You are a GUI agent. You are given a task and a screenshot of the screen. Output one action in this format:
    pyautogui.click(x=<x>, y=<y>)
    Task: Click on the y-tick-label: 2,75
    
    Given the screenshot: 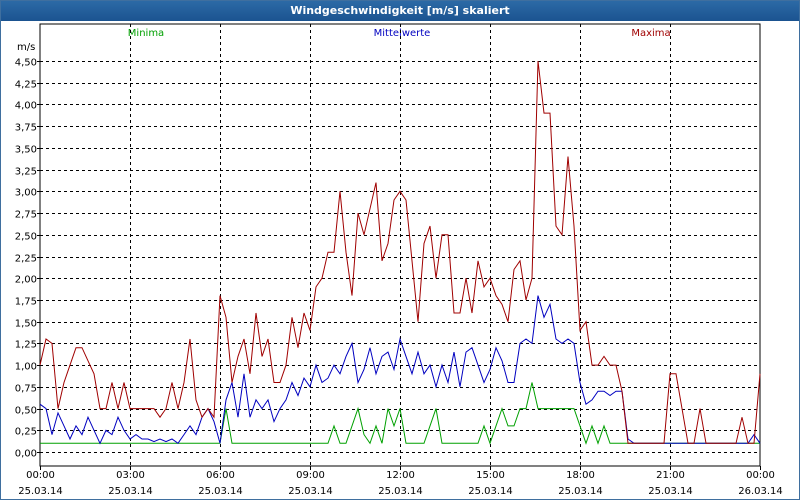 What is the action you would take?
    pyautogui.click(x=26, y=215)
    